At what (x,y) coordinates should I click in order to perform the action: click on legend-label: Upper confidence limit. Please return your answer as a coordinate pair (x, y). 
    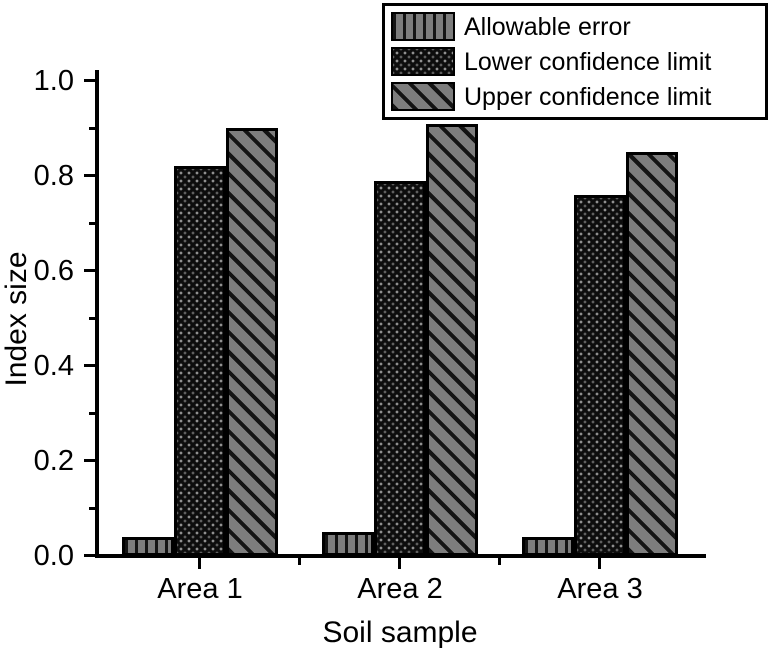
    Looking at the image, I should click on (588, 96).